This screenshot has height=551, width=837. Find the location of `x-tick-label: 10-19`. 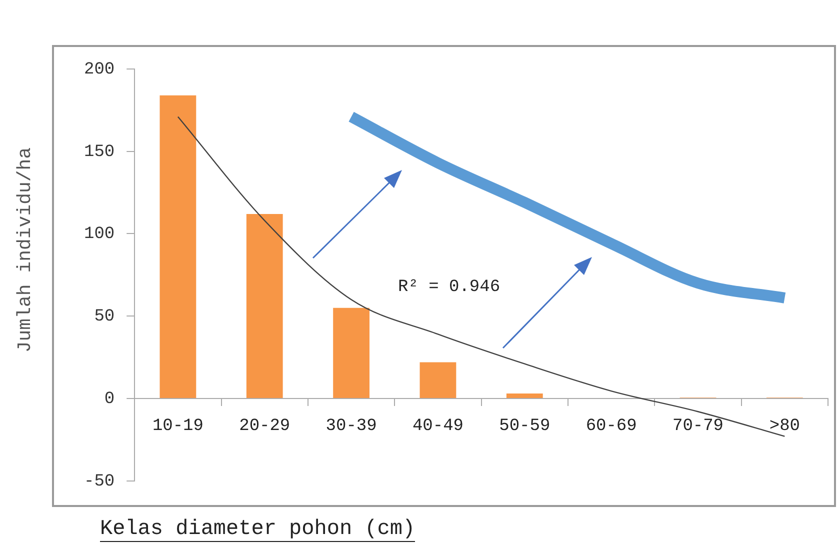

x-tick-label: 10-19 is located at coordinates (178, 426).